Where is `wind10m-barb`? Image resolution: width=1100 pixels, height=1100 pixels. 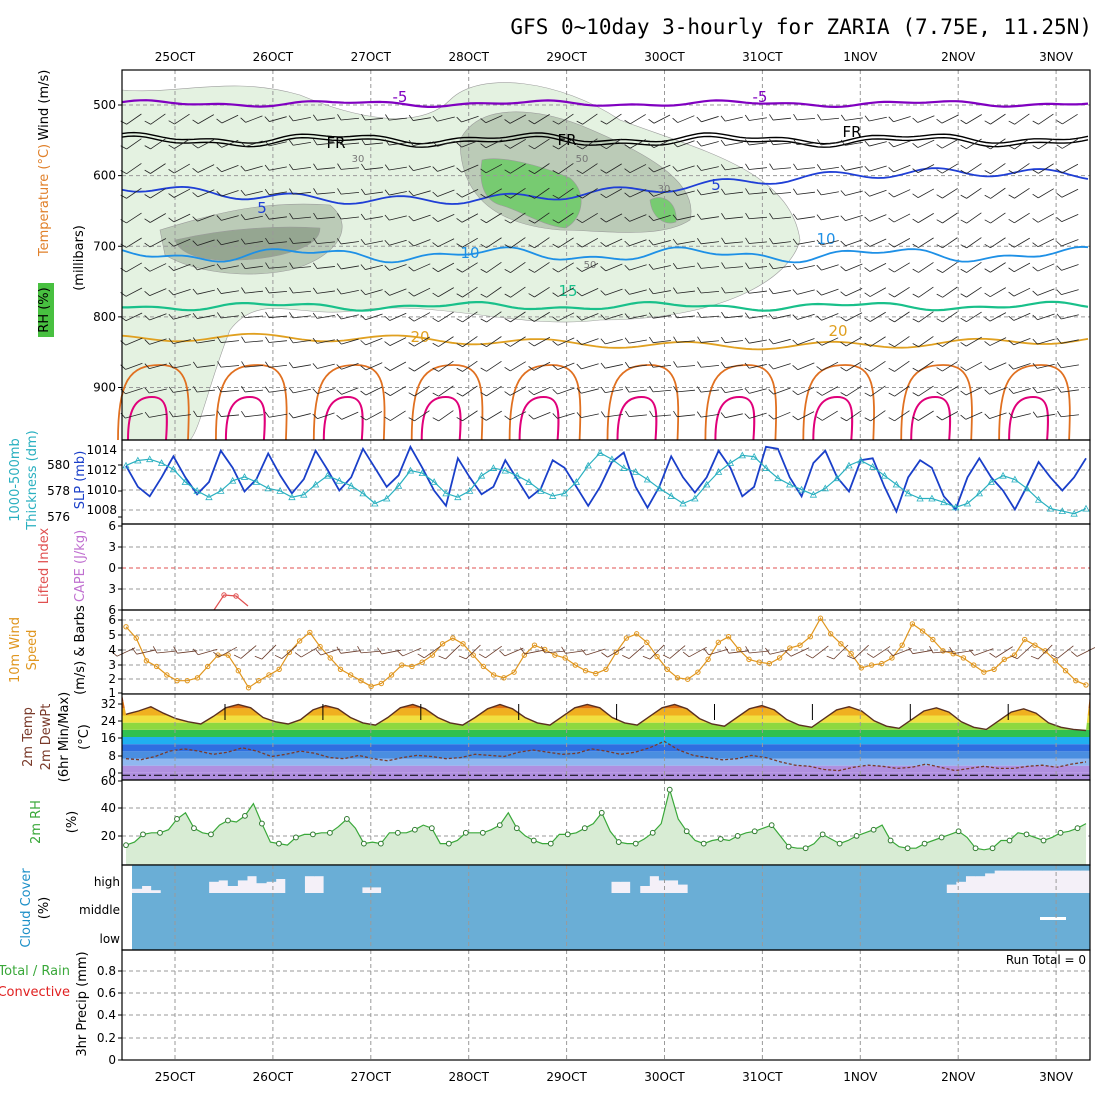 wind10m-barb is located at coordinates (1001, 652).